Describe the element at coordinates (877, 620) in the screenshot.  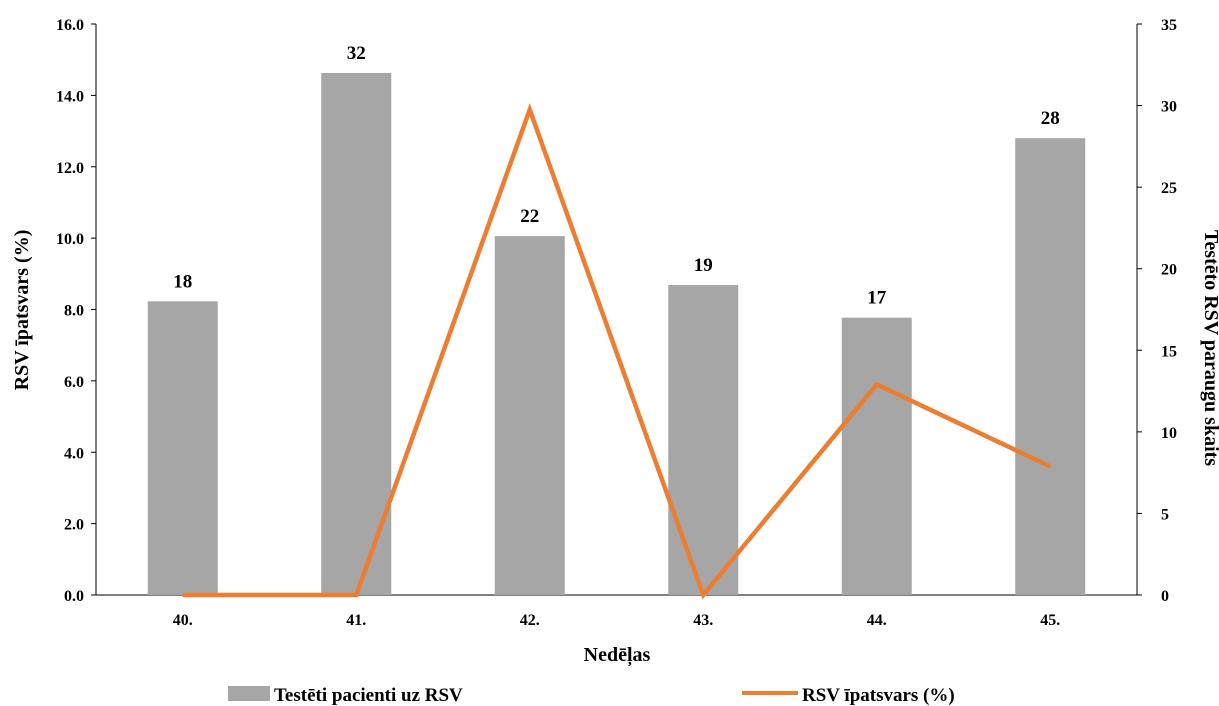
I see `x-tick-label: 44.` at that location.